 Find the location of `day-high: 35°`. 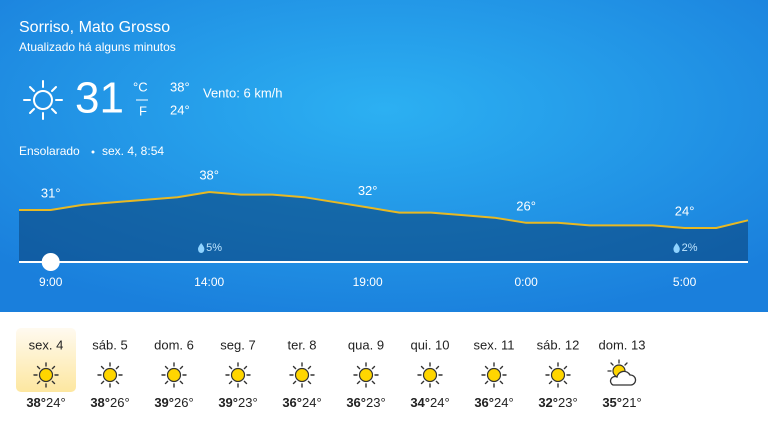

day-high: 35° is located at coordinates (612, 402).